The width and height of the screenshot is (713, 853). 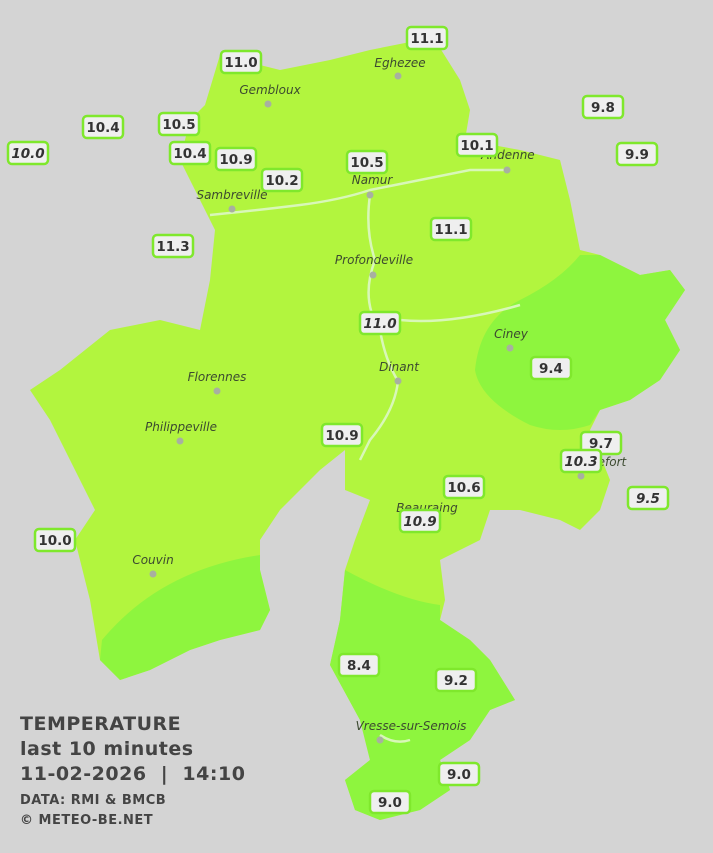 I want to click on town-label: Eghezee, so click(x=399, y=63).